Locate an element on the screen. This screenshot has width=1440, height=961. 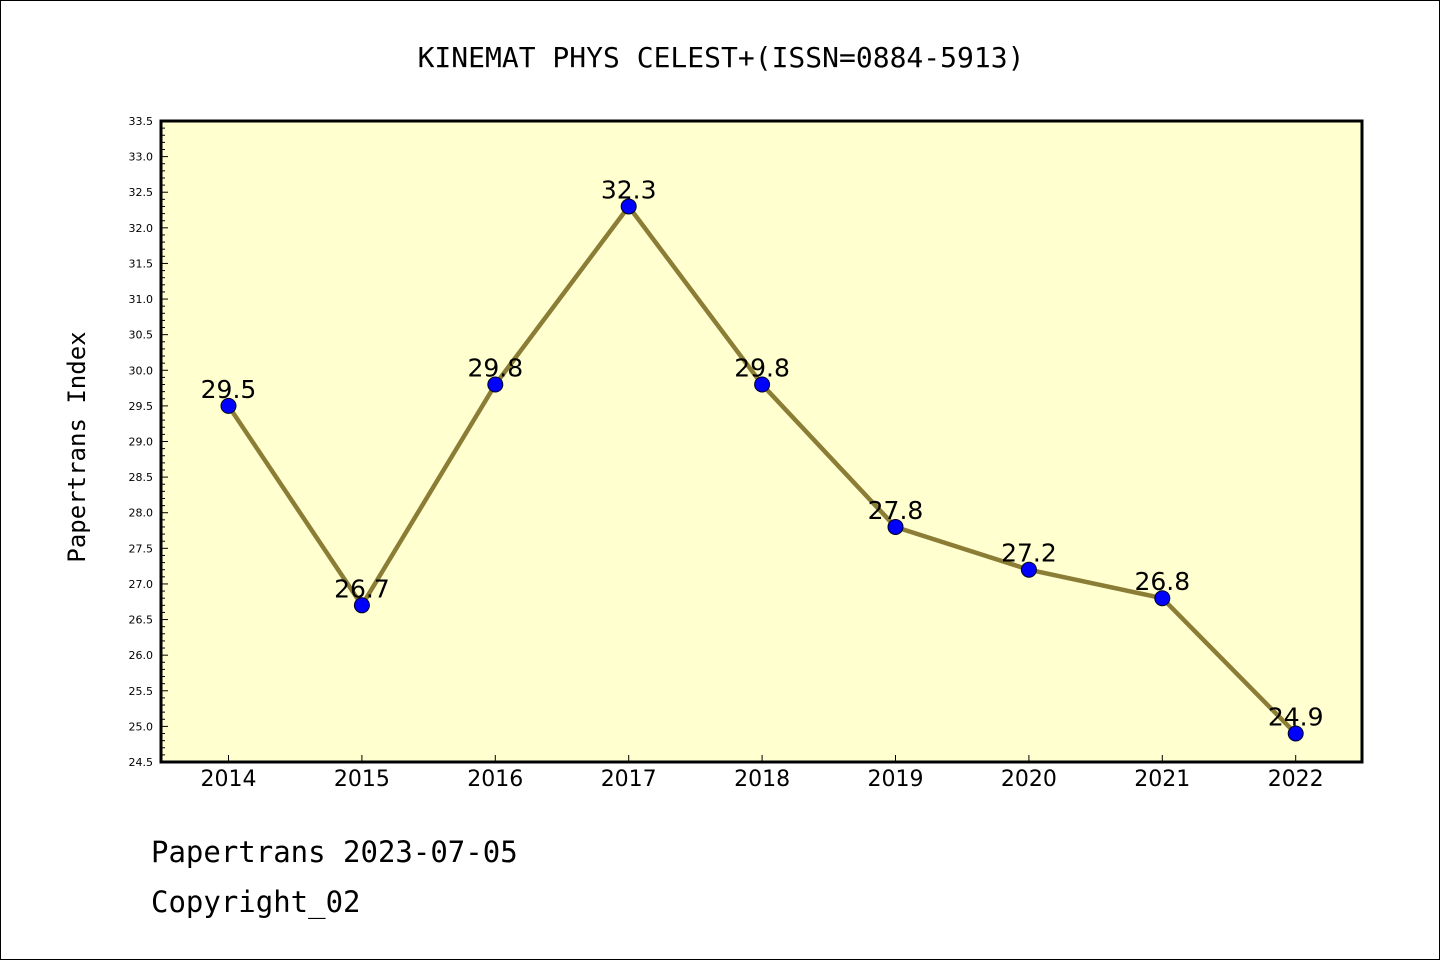
y-tick-label: 26.5 is located at coordinates (141, 620).